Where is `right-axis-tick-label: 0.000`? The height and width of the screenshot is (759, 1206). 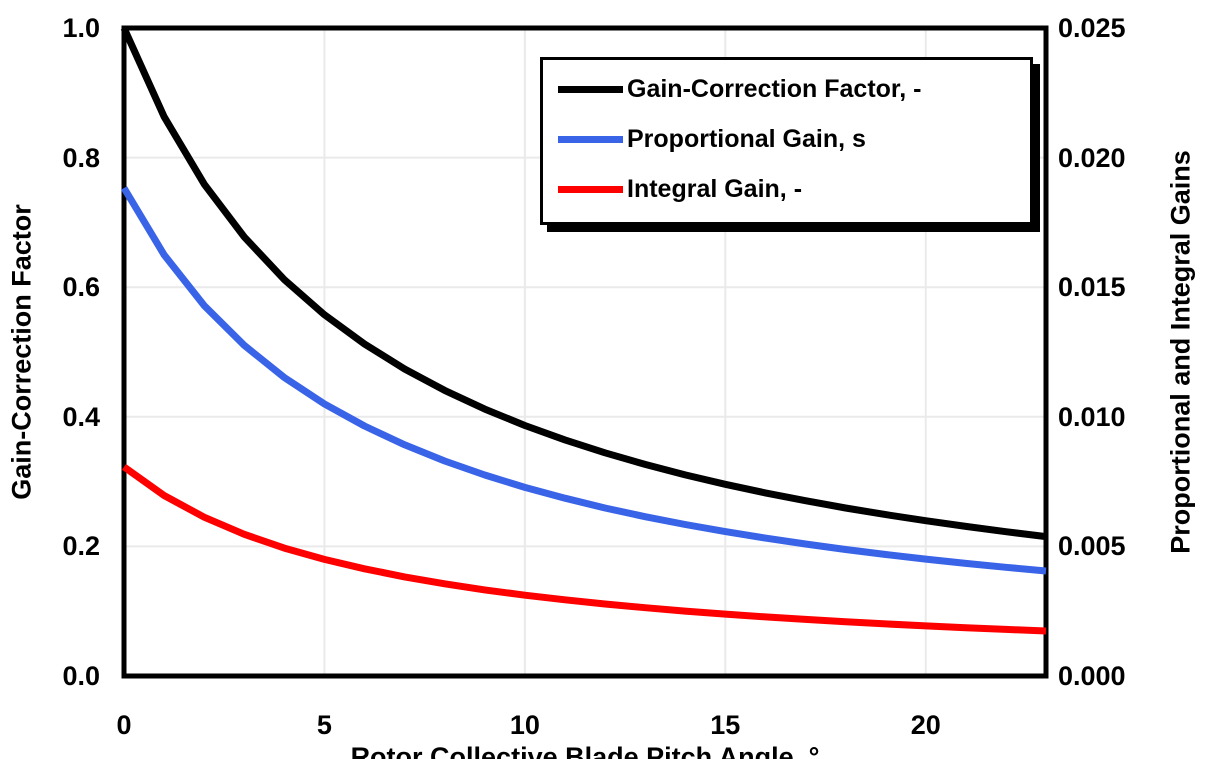
right-axis-tick-label: 0.000 is located at coordinates (1092, 676).